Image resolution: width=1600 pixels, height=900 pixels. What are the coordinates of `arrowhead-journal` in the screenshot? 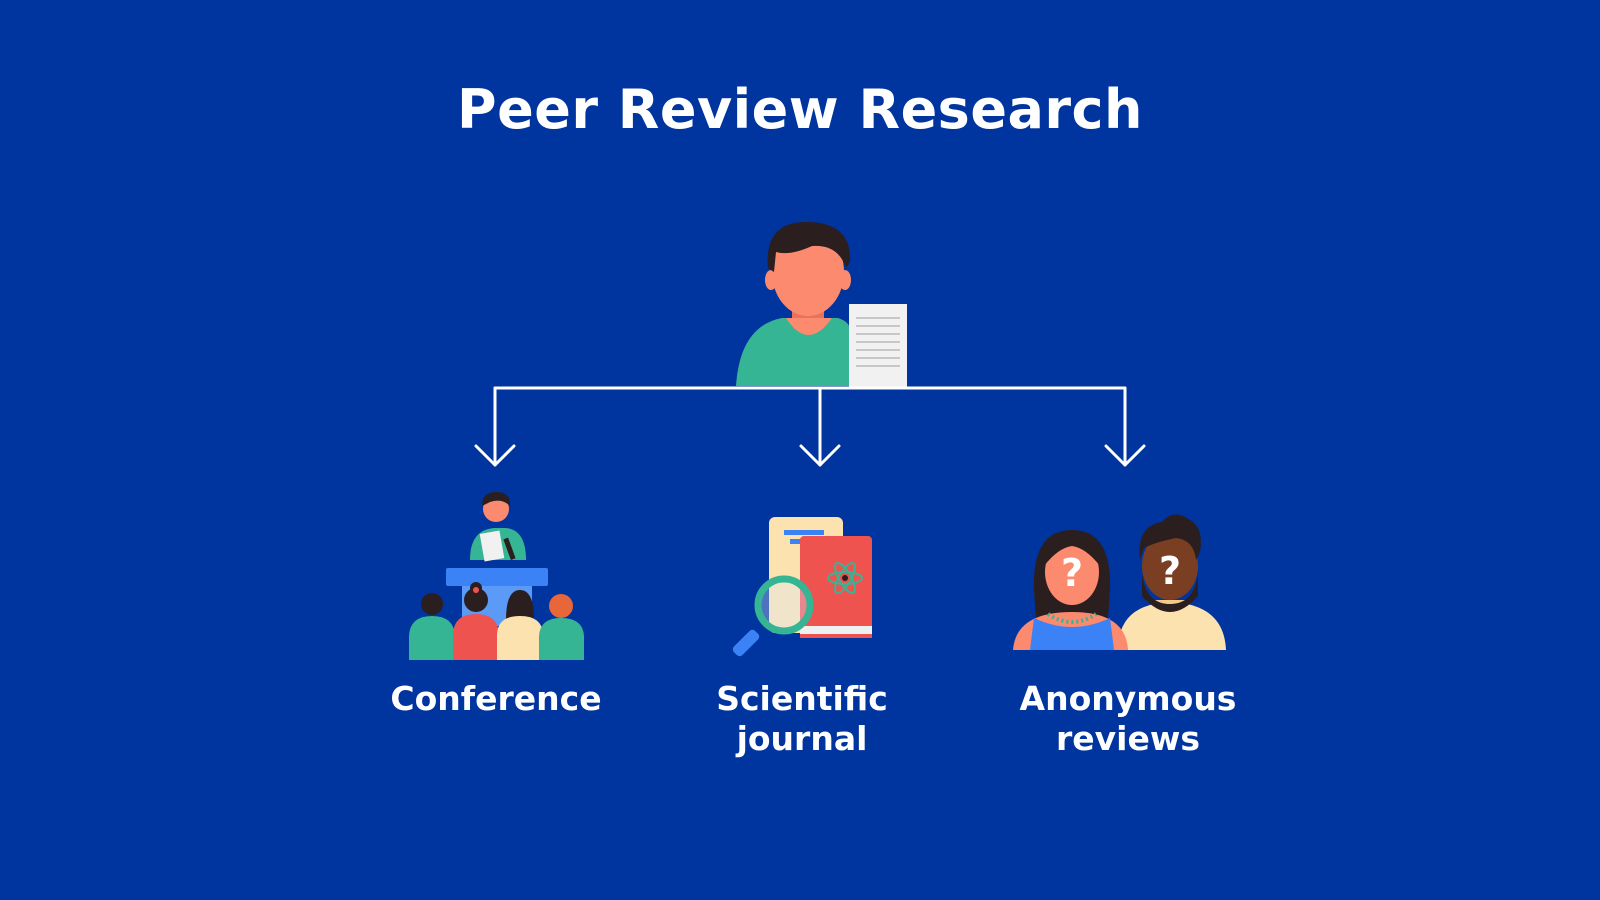 It's located at (820, 455).